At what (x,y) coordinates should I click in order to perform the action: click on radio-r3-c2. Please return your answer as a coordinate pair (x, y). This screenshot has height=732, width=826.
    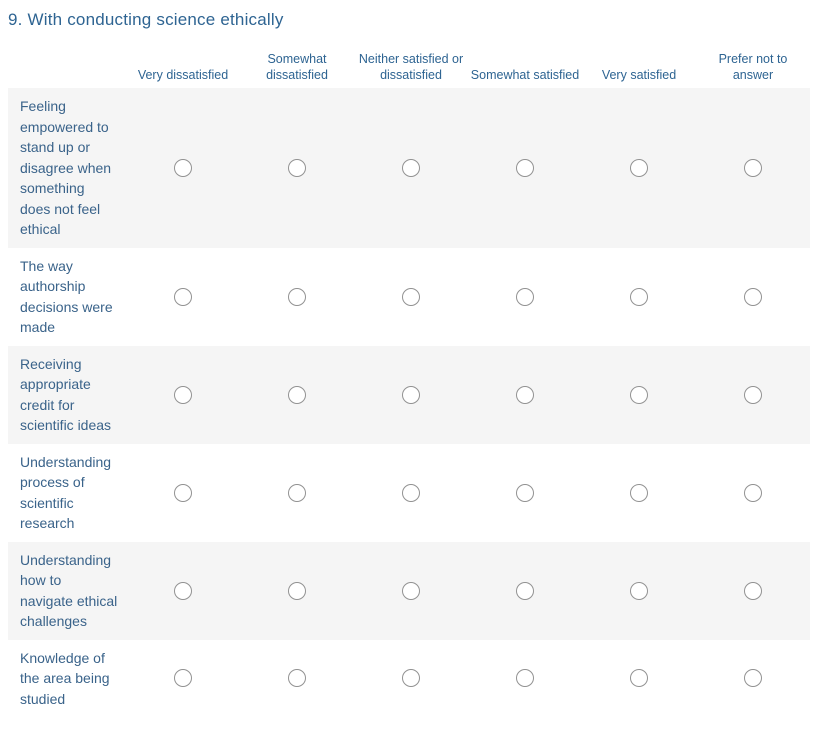
    Looking at the image, I should click on (297, 394).